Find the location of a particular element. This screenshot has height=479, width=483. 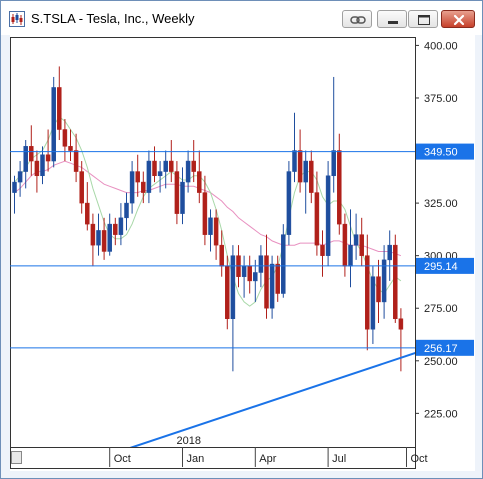

link-button is located at coordinates (357, 19).